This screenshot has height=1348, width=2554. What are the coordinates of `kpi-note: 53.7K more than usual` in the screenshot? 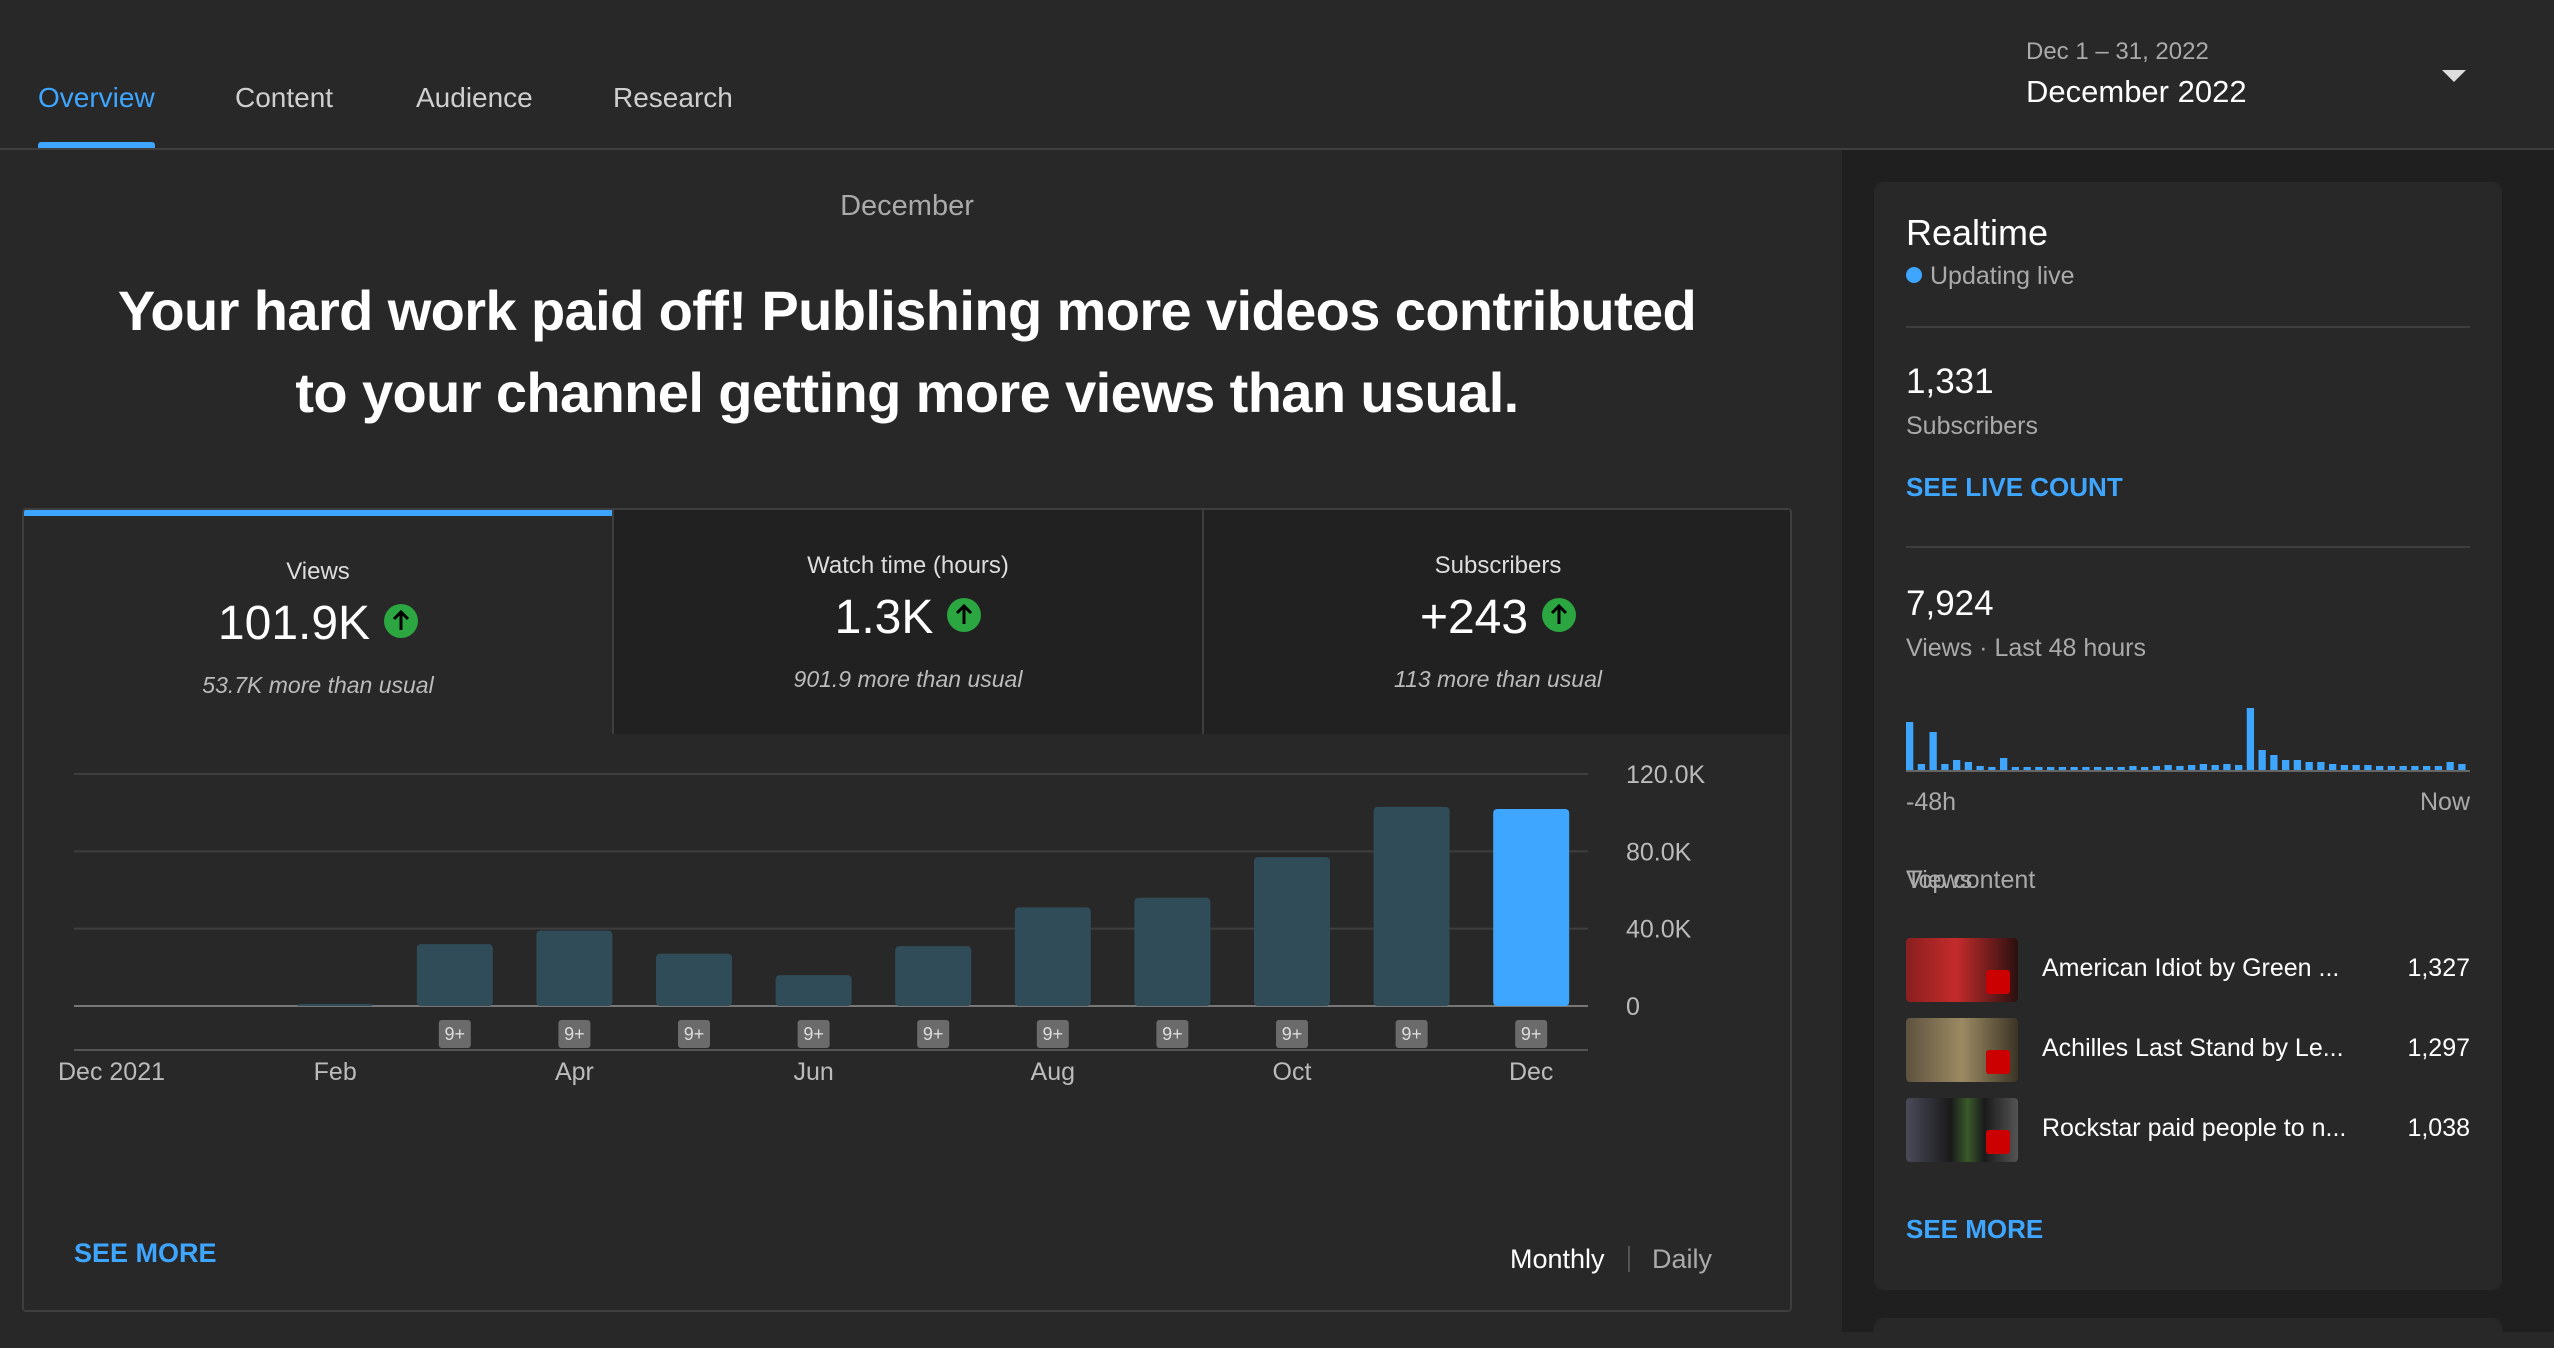 It's located at (318, 685).